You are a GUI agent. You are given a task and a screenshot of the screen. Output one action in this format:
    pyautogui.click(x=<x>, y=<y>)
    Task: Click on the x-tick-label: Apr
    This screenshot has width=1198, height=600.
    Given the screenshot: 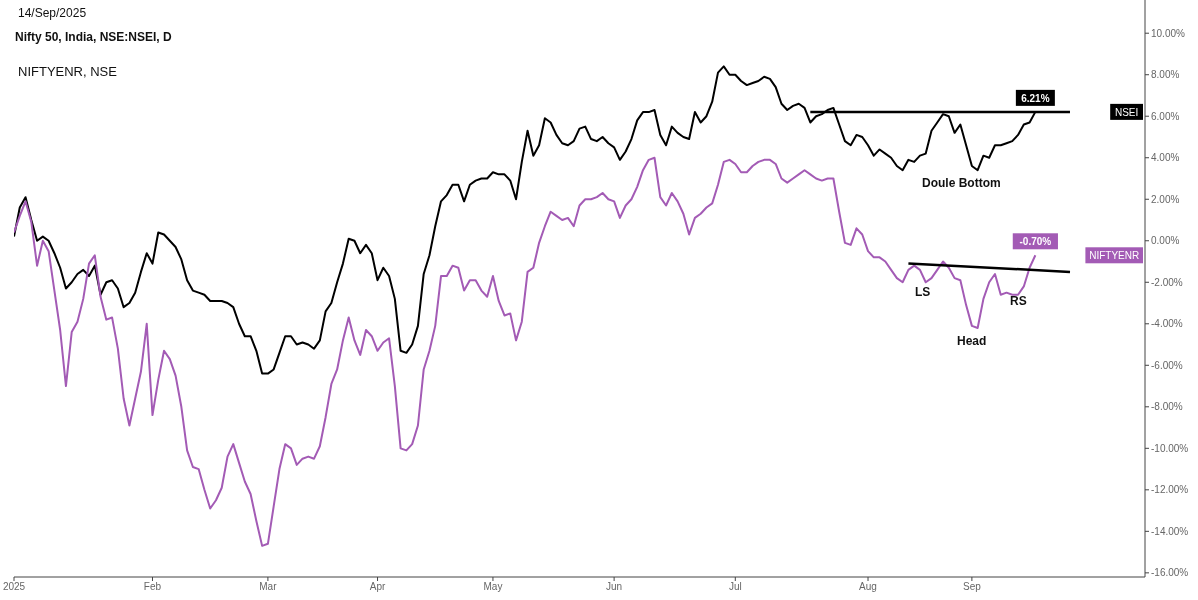 What is the action you would take?
    pyautogui.click(x=377, y=587)
    